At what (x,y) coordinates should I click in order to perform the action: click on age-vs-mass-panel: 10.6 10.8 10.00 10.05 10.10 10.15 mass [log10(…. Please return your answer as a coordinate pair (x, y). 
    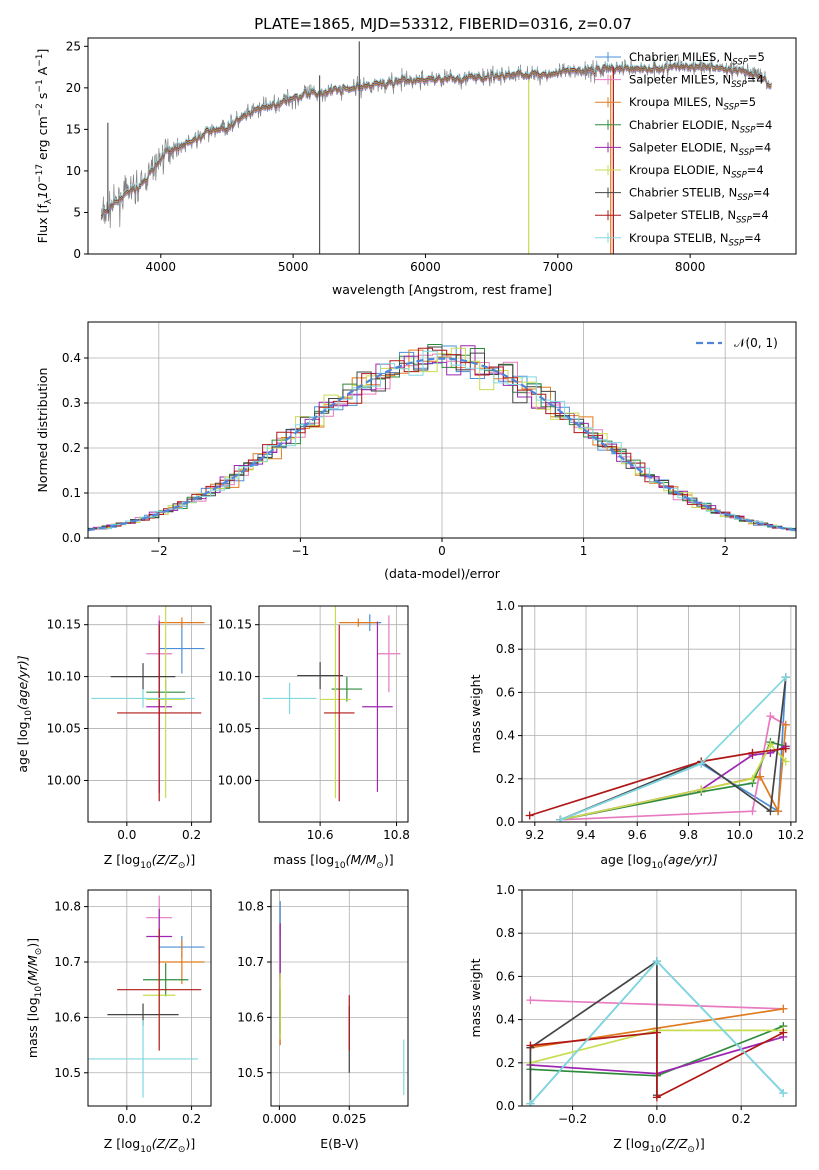
    Looking at the image, I should click on (314, 738).